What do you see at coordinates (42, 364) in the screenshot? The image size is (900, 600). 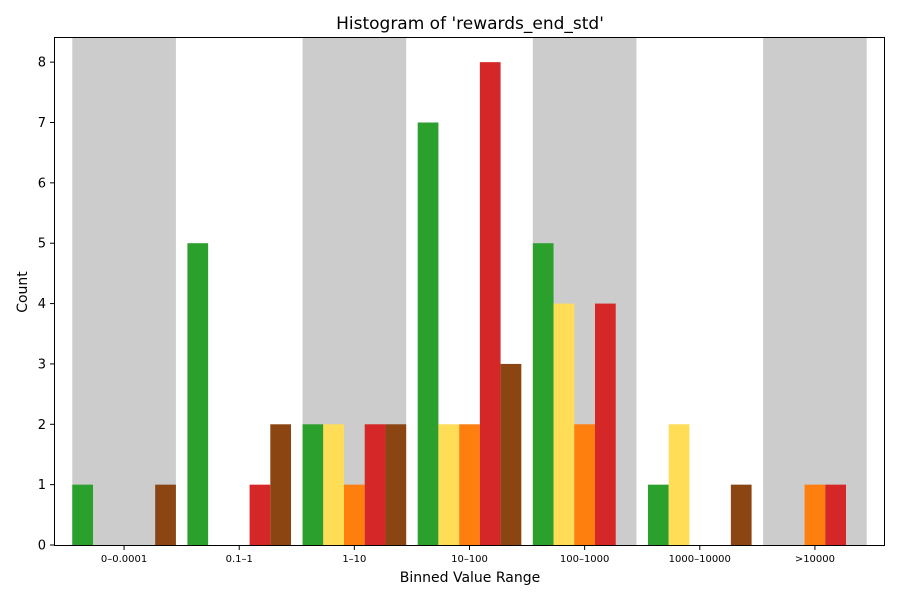 I see `y-tick-label: 3` at bounding box center [42, 364].